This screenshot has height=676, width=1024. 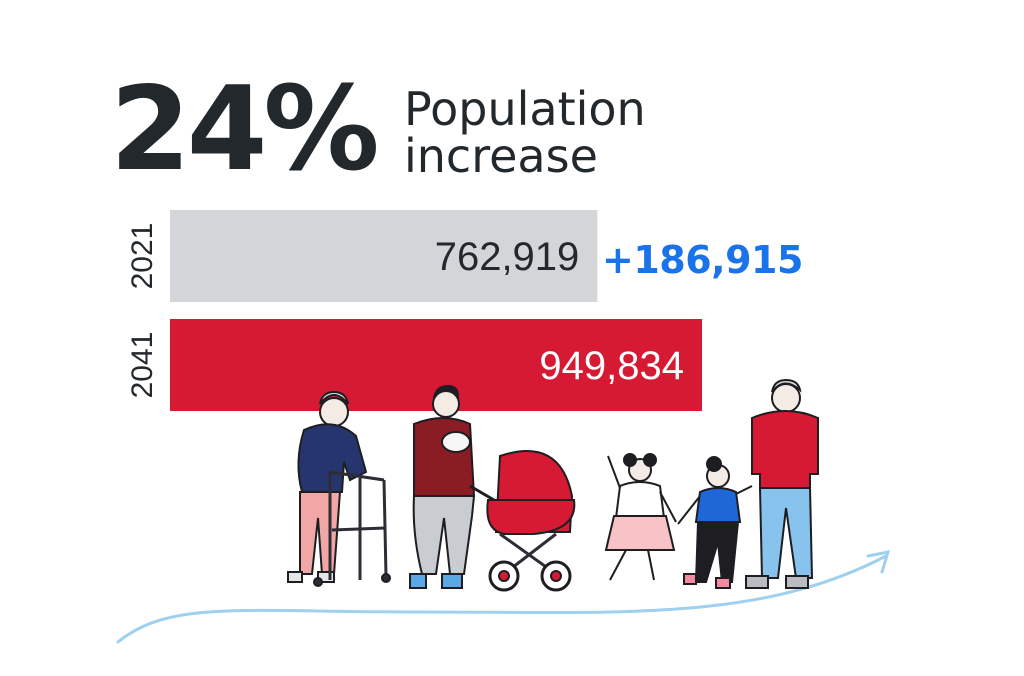 What do you see at coordinates (503, 597) in the screenshot?
I see `growth-arrow-icon` at bounding box center [503, 597].